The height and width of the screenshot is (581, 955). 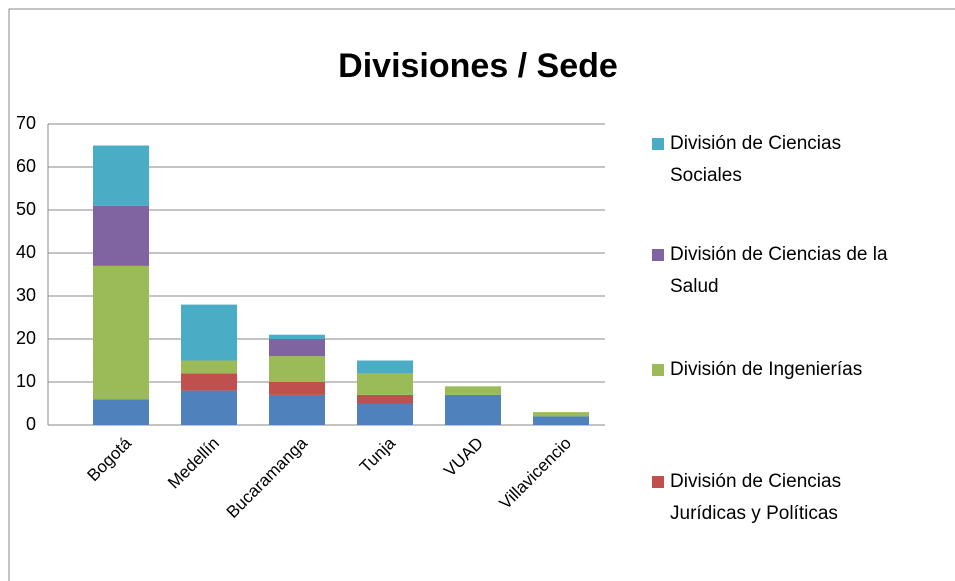 I want to click on legend-item: División de Ingenierías, so click(x=781, y=370).